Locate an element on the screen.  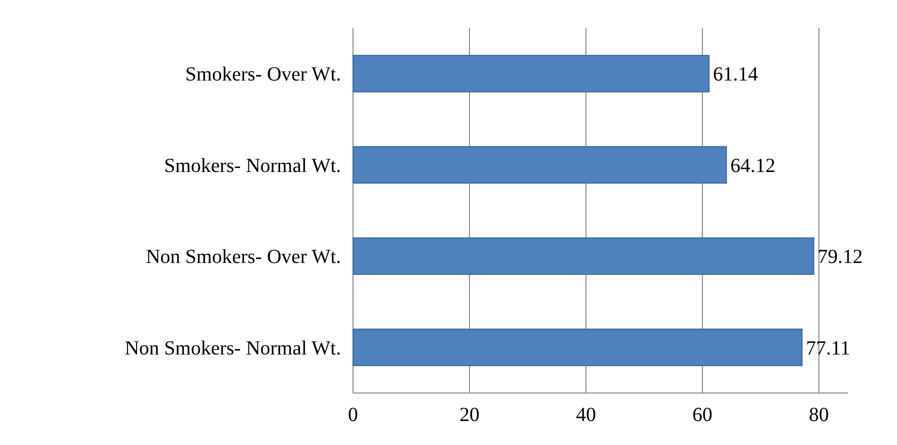
data-label: 79.12 is located at coordinates (840, 257).